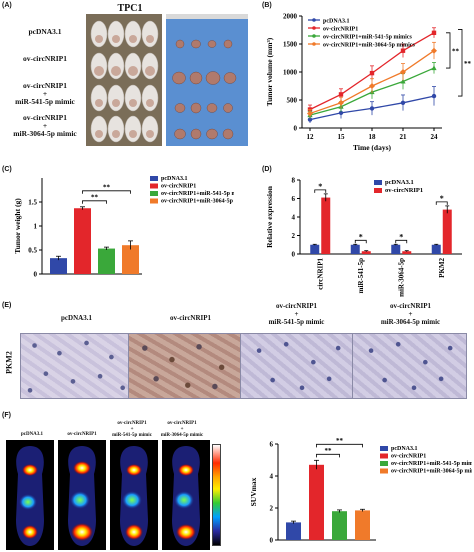 This screenshot has width=474, height=552. Describe the element at coordinates (44, 58) in the screenshot. I see `row-label-ov: ov-circNRIP1` at that location.